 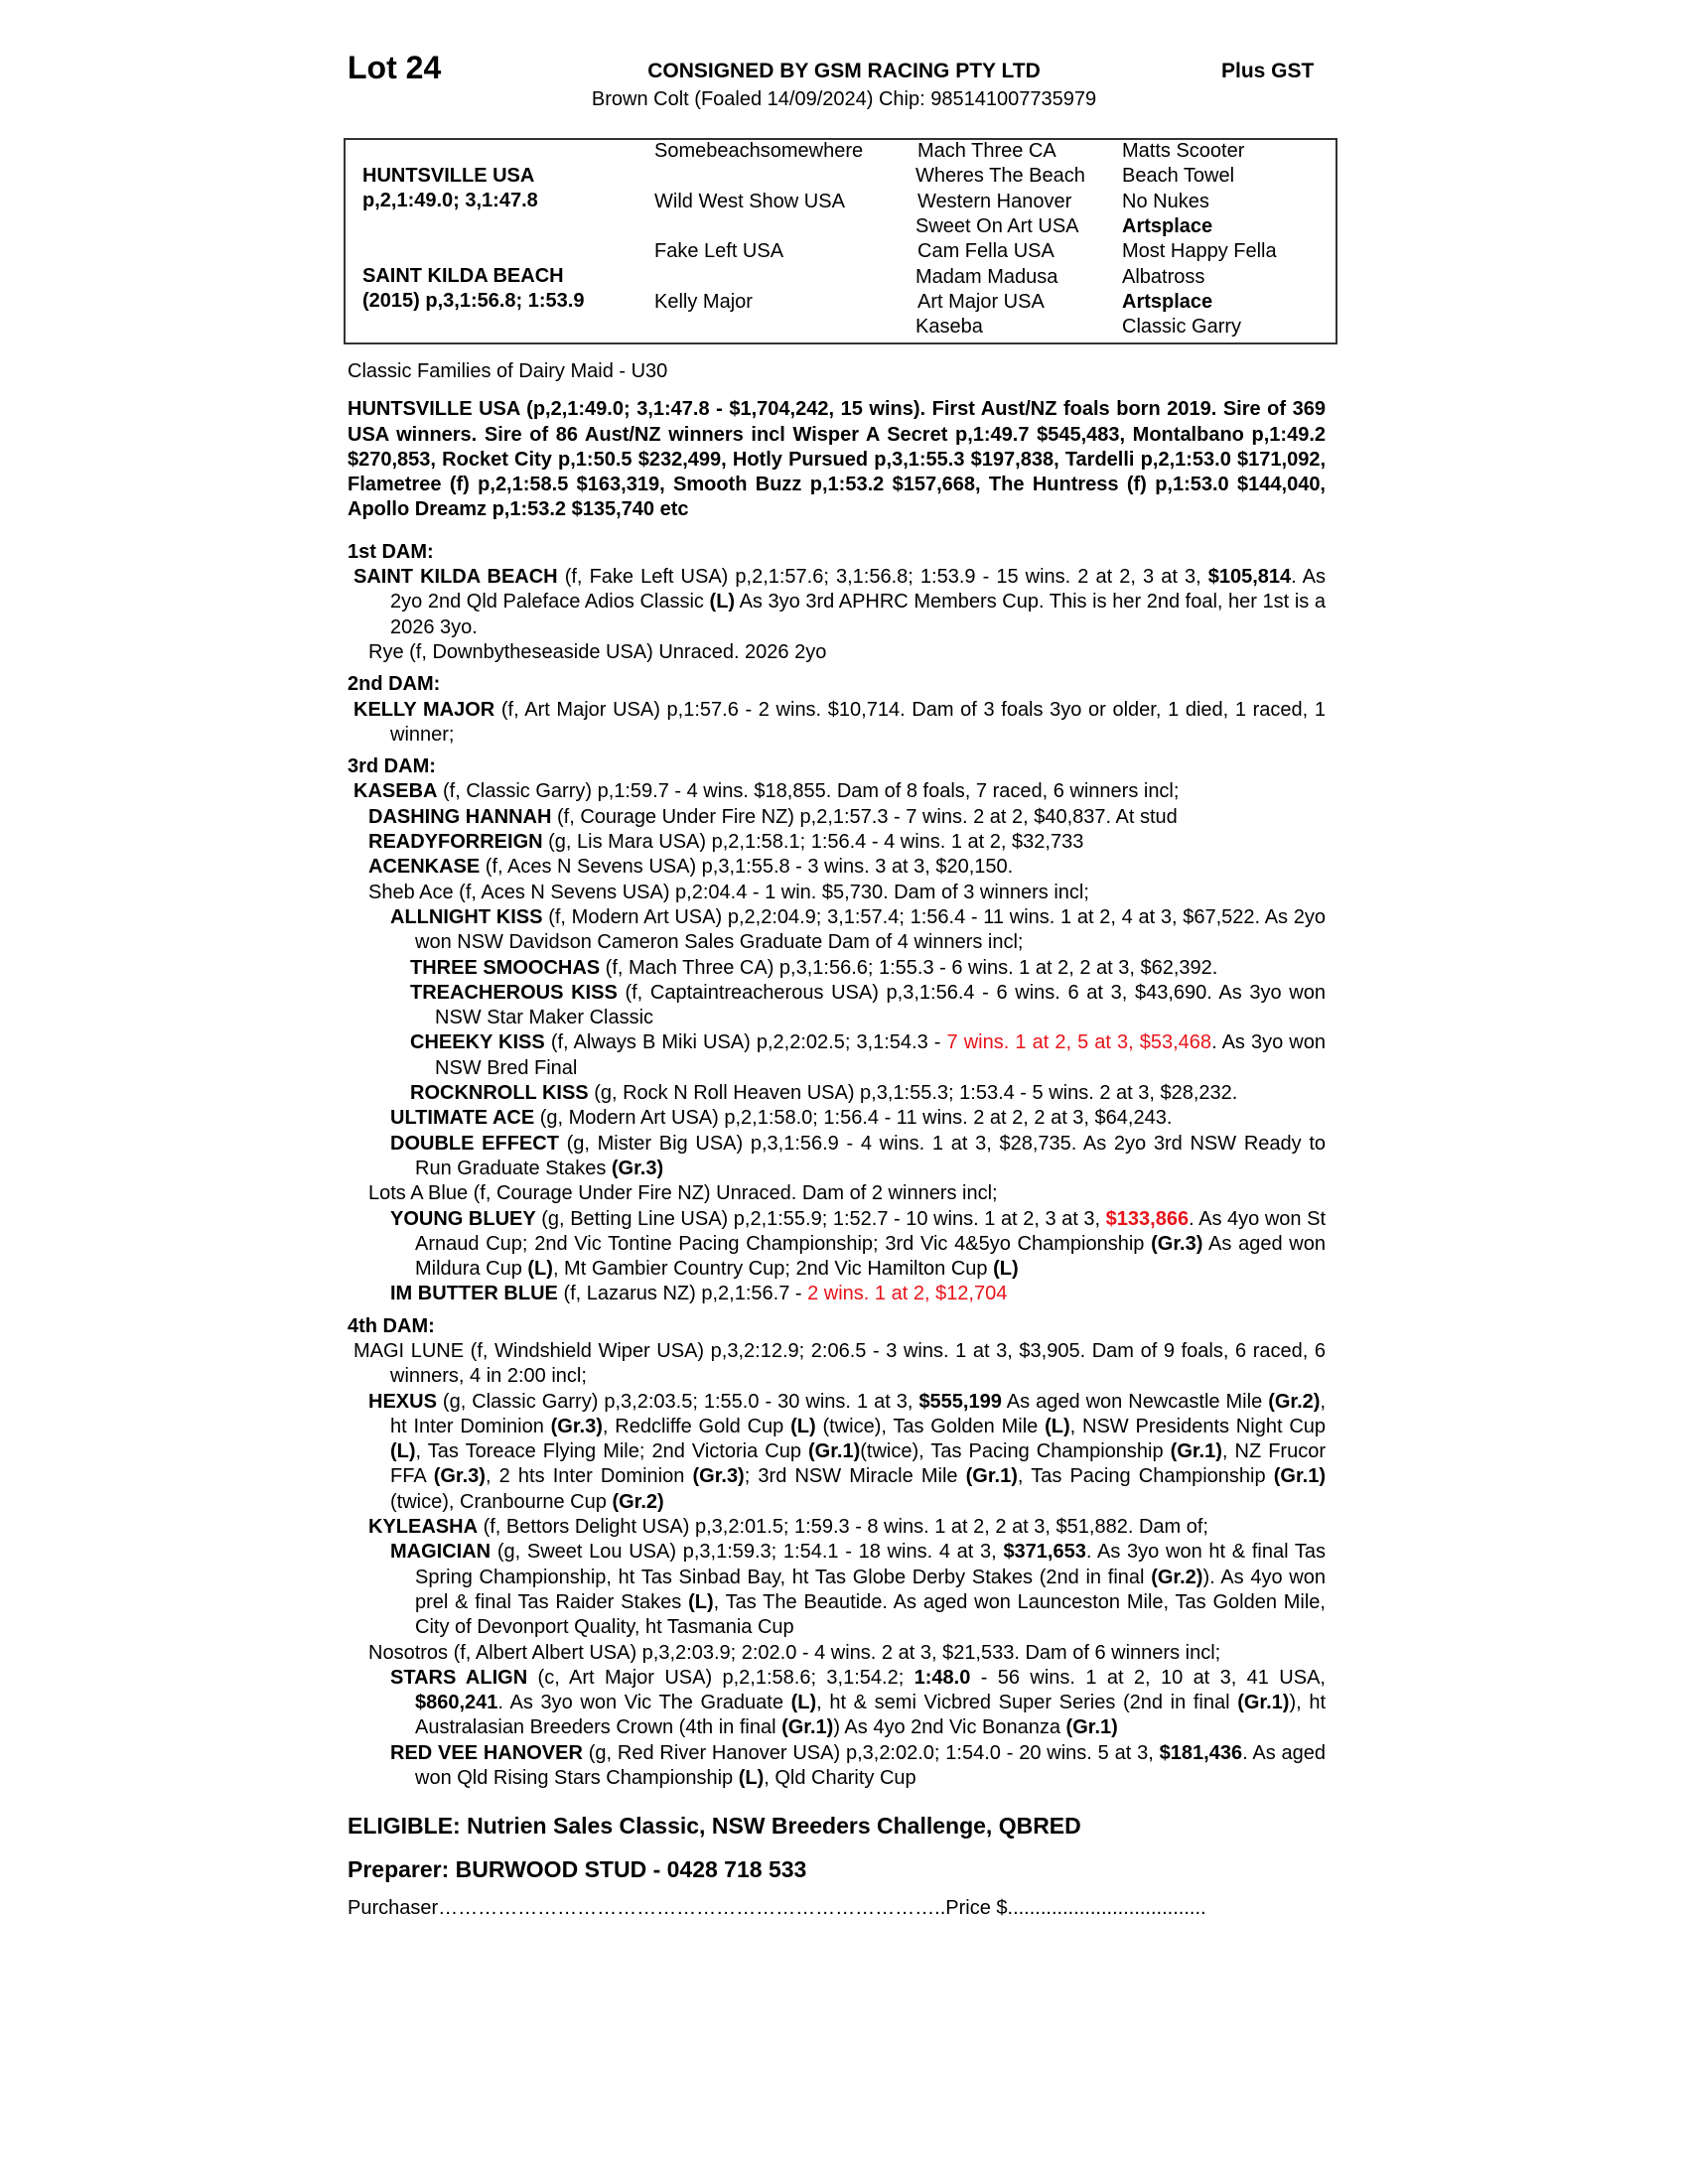 What do you see at coordinates (501, 1501) in the screenshot?
I see `entry-text: (twice), Cranbourne Cup` at bounding box center [501, 1501].